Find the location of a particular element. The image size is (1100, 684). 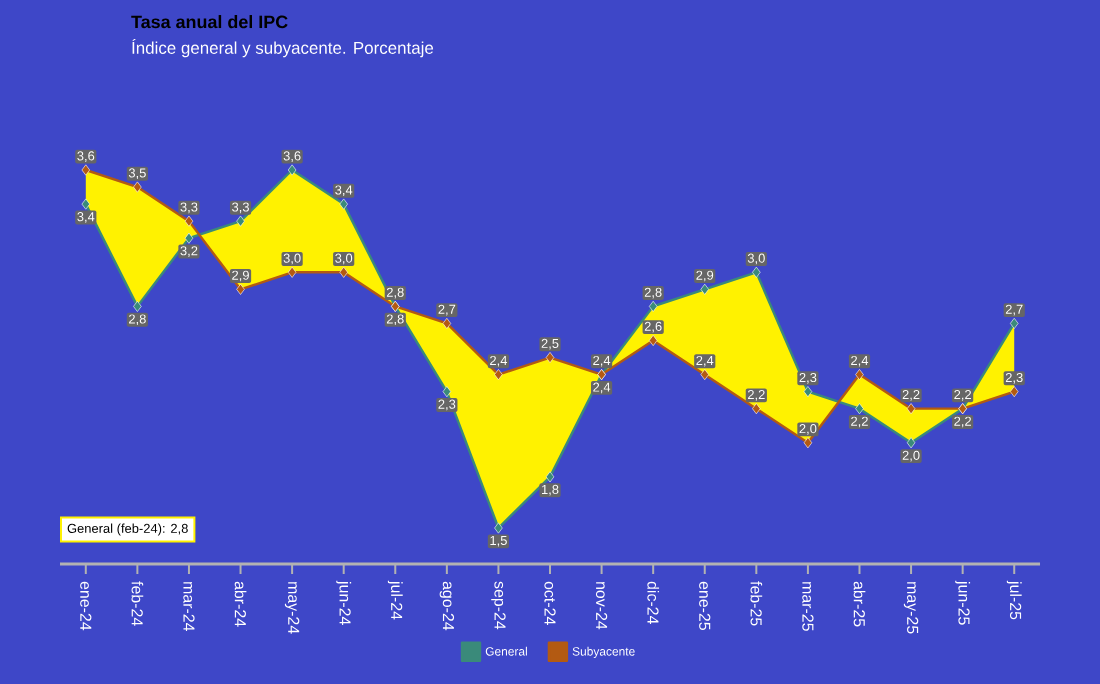

chart-subtitle: Índice general y subyacente. Porcentaje is located at coordinates (283, 48).